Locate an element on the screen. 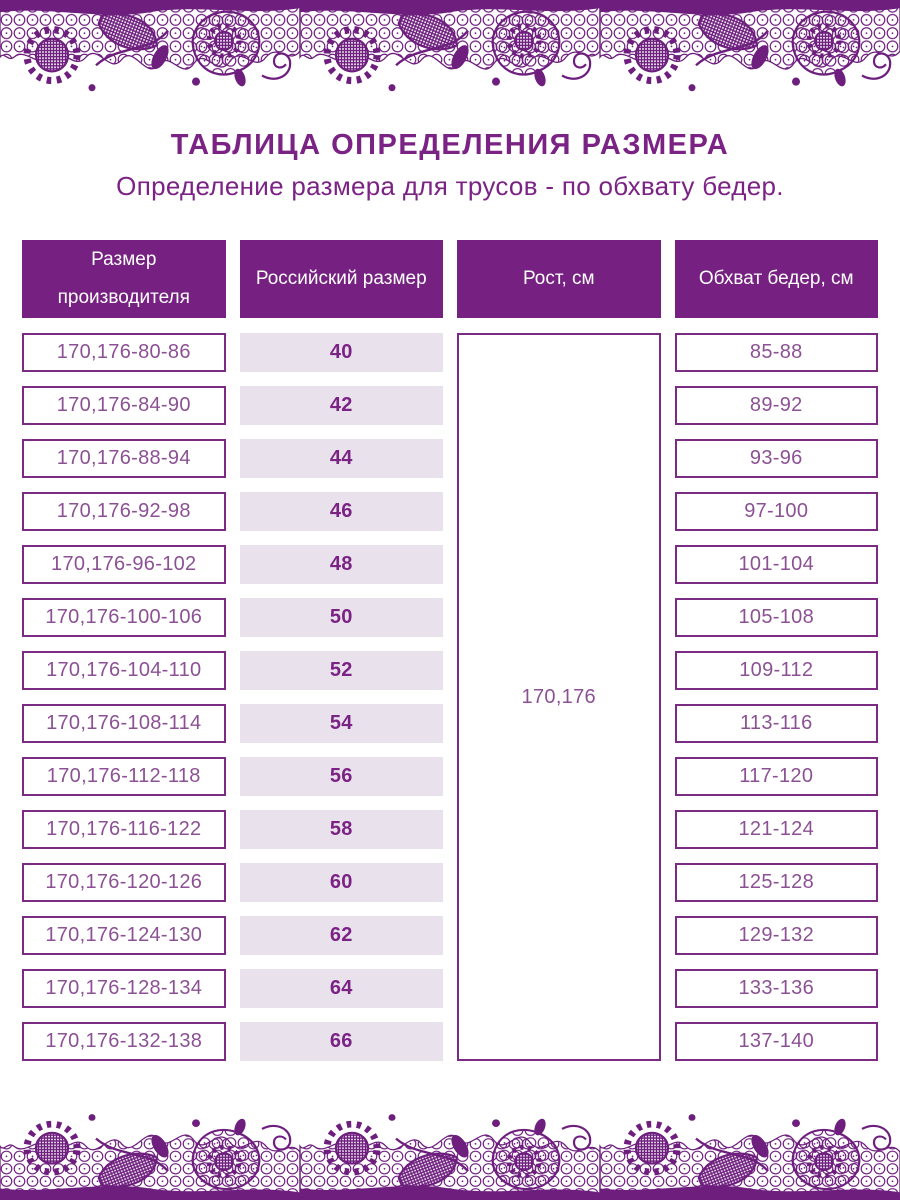 The width and height of the screenshot is (900, 1200). header-russian-size: Российский размер is located at coordinates (341, 279).